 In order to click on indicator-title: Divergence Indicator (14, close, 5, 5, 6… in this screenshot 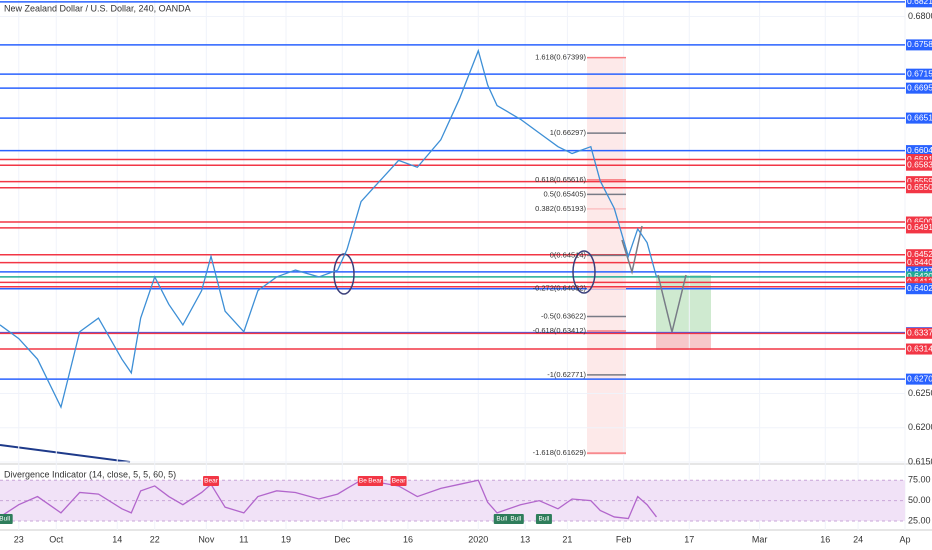, I will do `click(90, 474)`.